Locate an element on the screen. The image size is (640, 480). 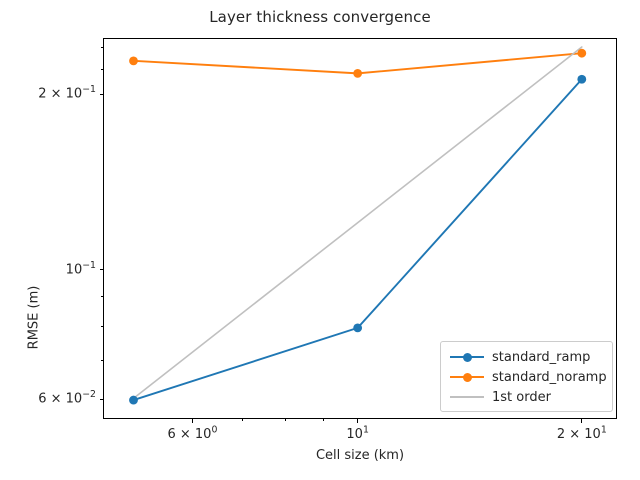
legend-item-standard-noramp: standard_noramp is located at coordinates (528, 377).